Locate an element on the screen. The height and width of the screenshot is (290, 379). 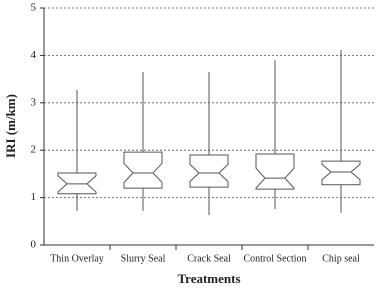
x-tick-label: Crack Seal is located at coordinates (209, 258).